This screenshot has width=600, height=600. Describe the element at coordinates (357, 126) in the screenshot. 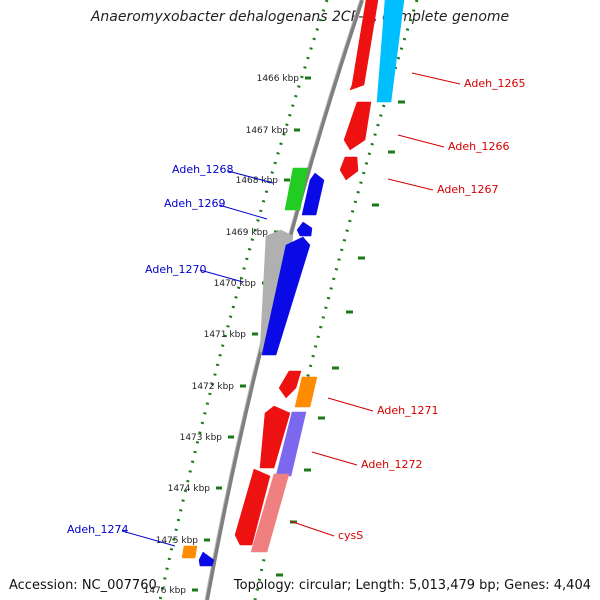

I see `gene-arrow-f3` at that location.